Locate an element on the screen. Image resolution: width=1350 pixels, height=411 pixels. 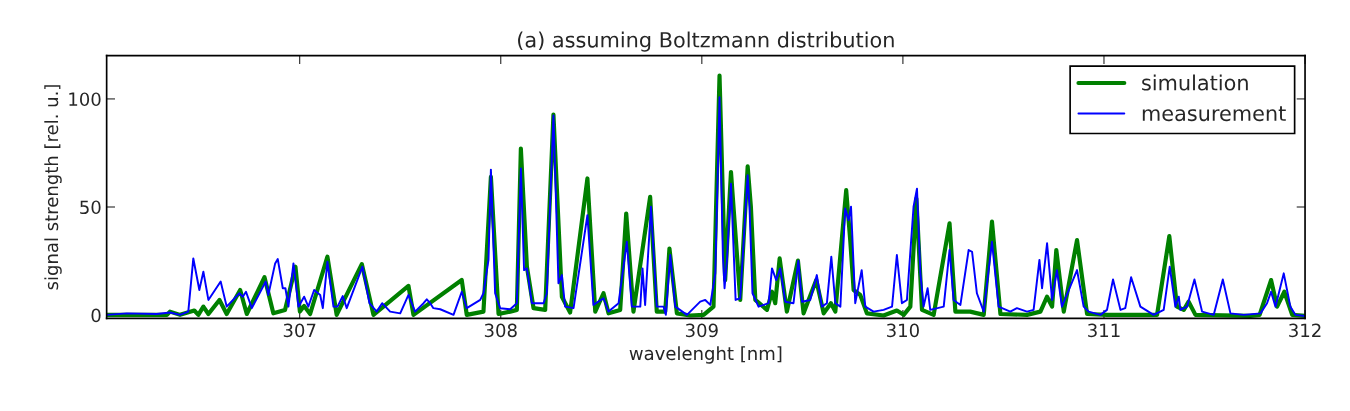
y-tick-label: 50 is located at coordinates (90, 207).